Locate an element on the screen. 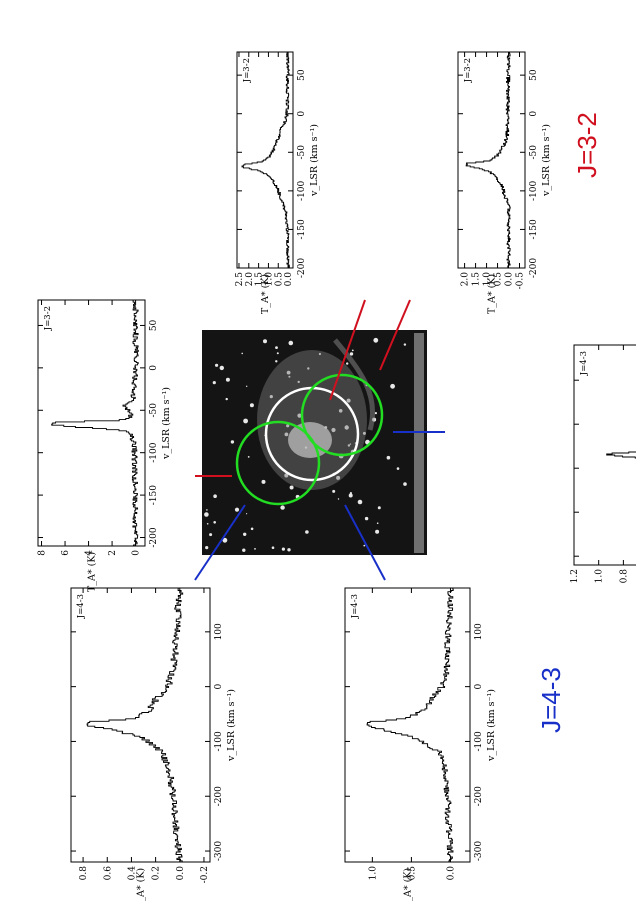  sky-image-panel is located at coordinates (314, 442).